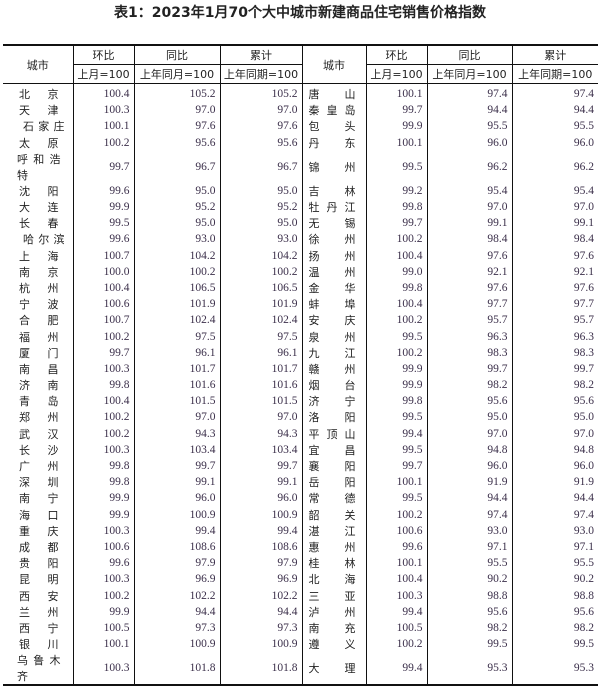 This screenshot has width=600, height=694. What do you see at coordinates (39, 337) in the screenshot?
I see `left-city-cell: 福州` at bounding box center [39, 337].